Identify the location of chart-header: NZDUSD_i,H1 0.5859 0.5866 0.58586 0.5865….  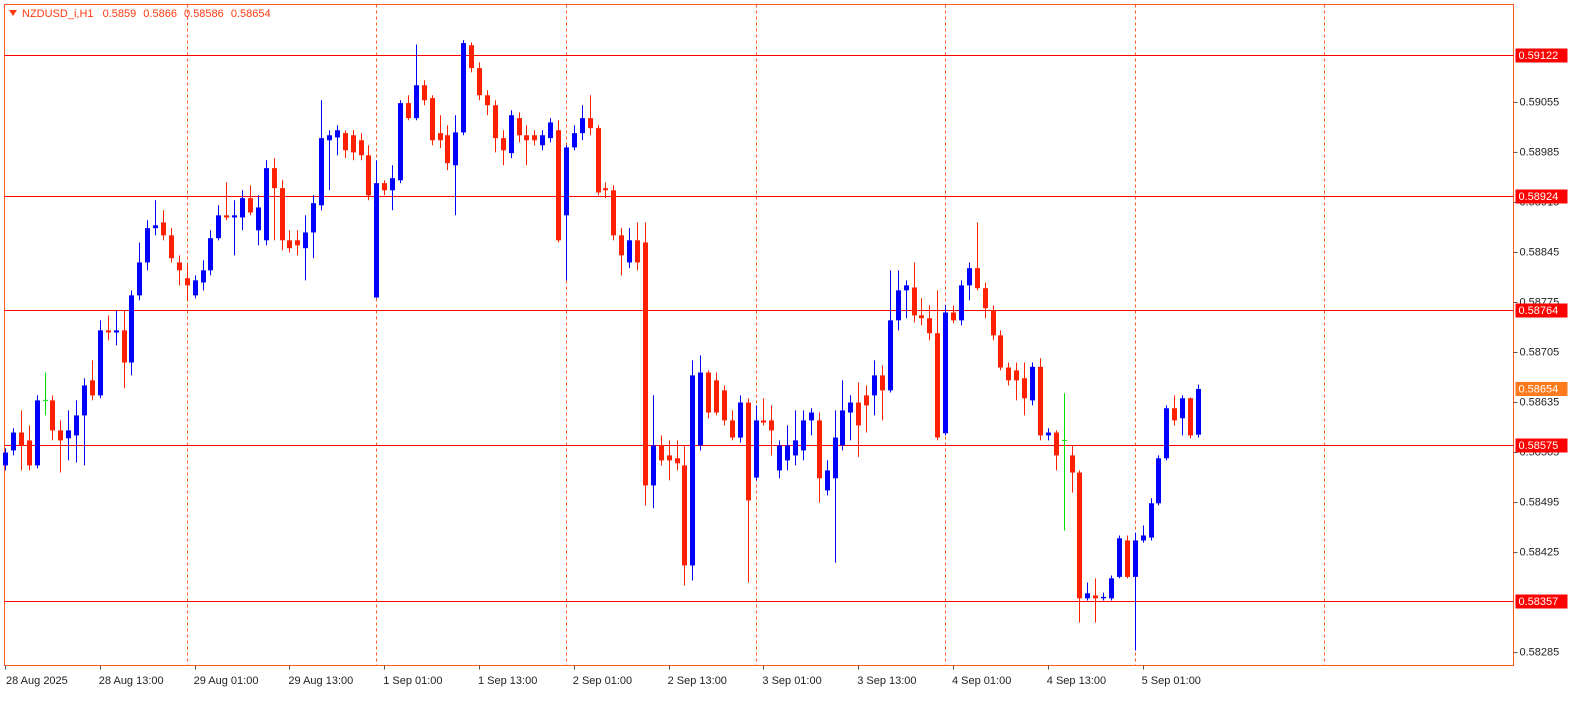
(146, 14).